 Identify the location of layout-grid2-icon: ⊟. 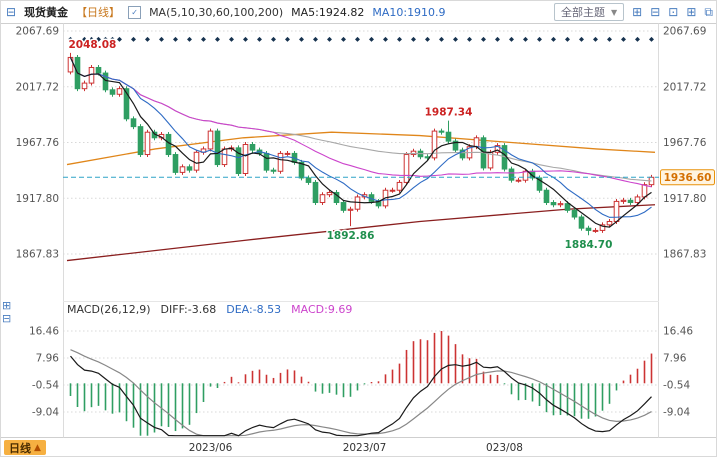
(655, 11).